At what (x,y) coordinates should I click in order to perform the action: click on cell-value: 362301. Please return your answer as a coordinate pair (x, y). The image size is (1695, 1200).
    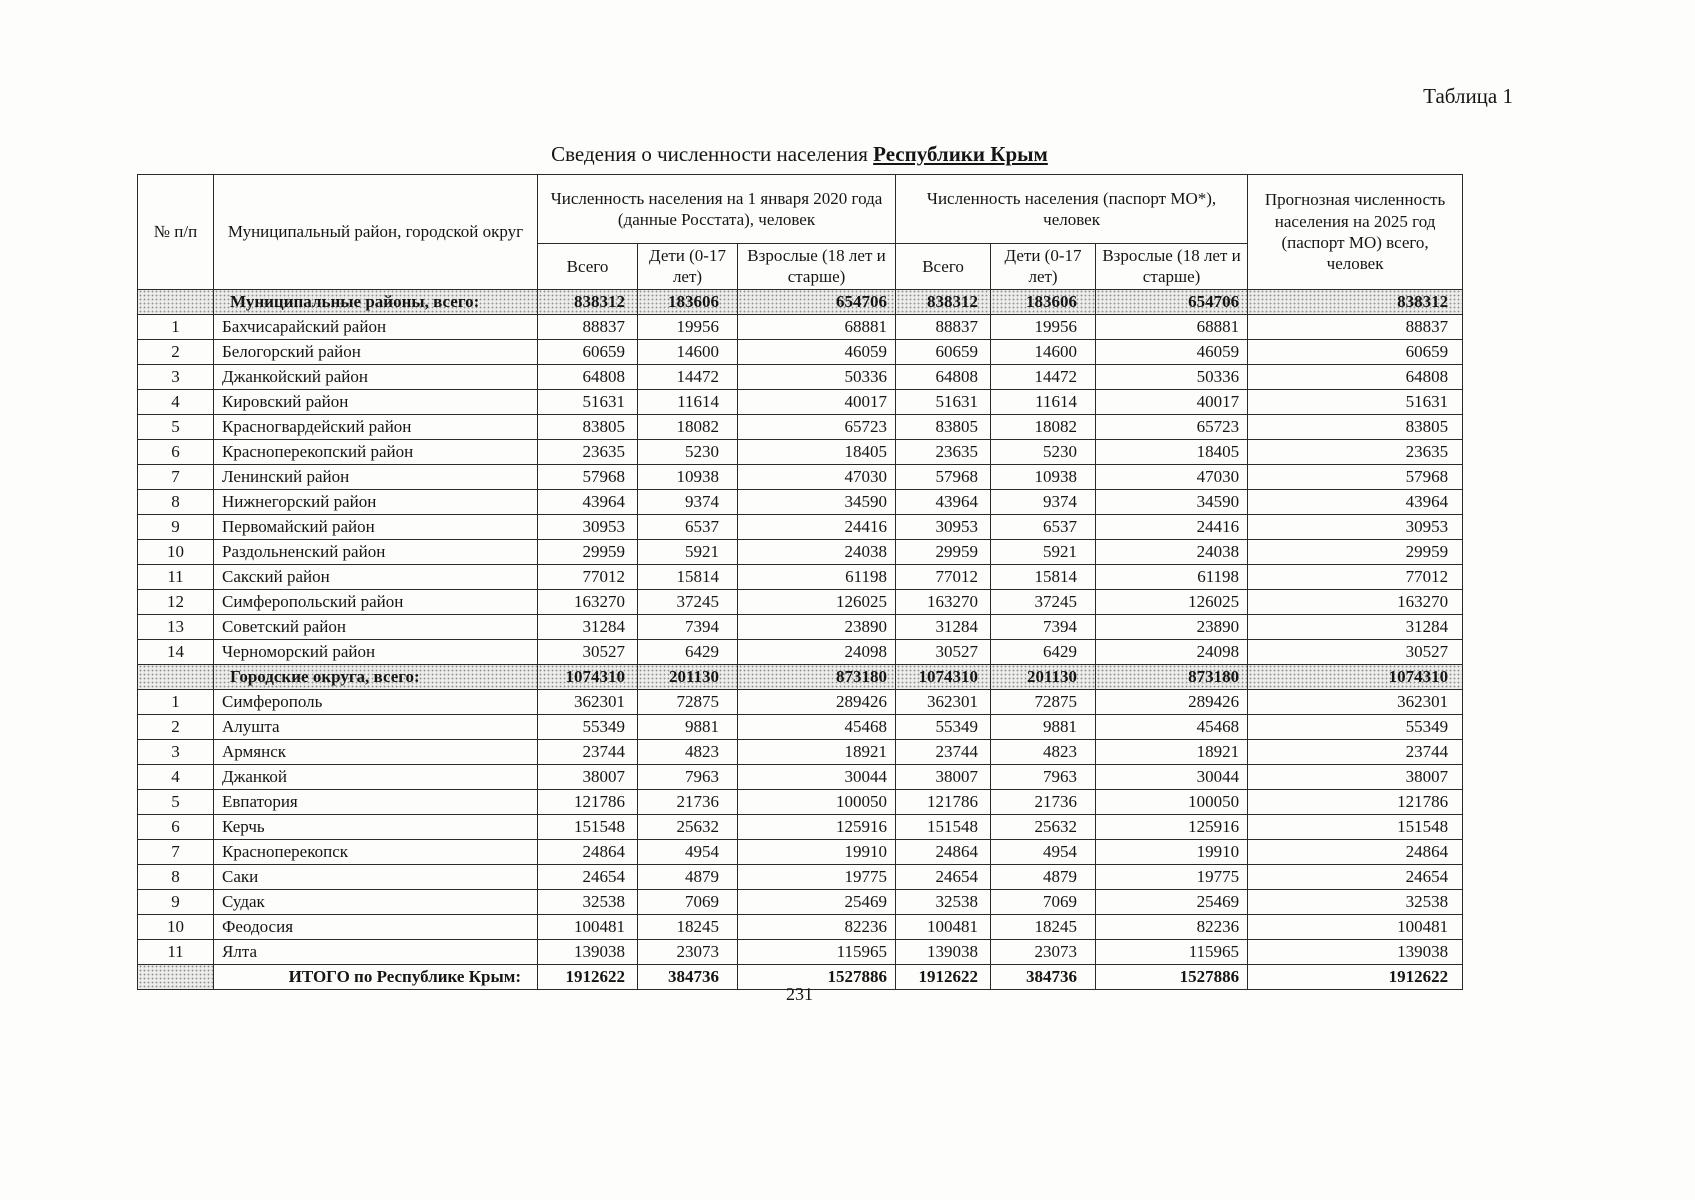
    Looking at the image, I should click on (943, 701).